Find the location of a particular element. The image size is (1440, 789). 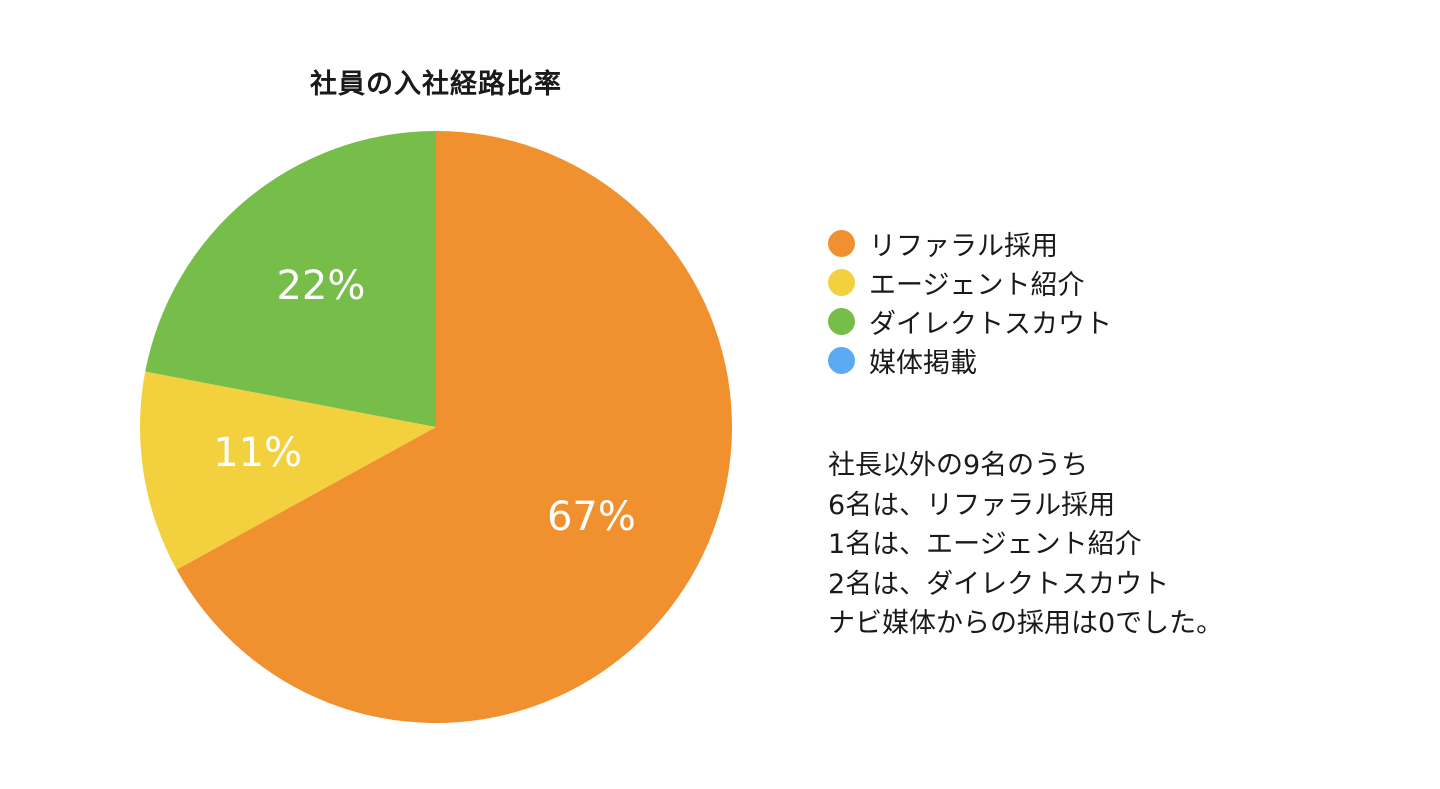

legend-marker-media is located at coordinates (841, 360).